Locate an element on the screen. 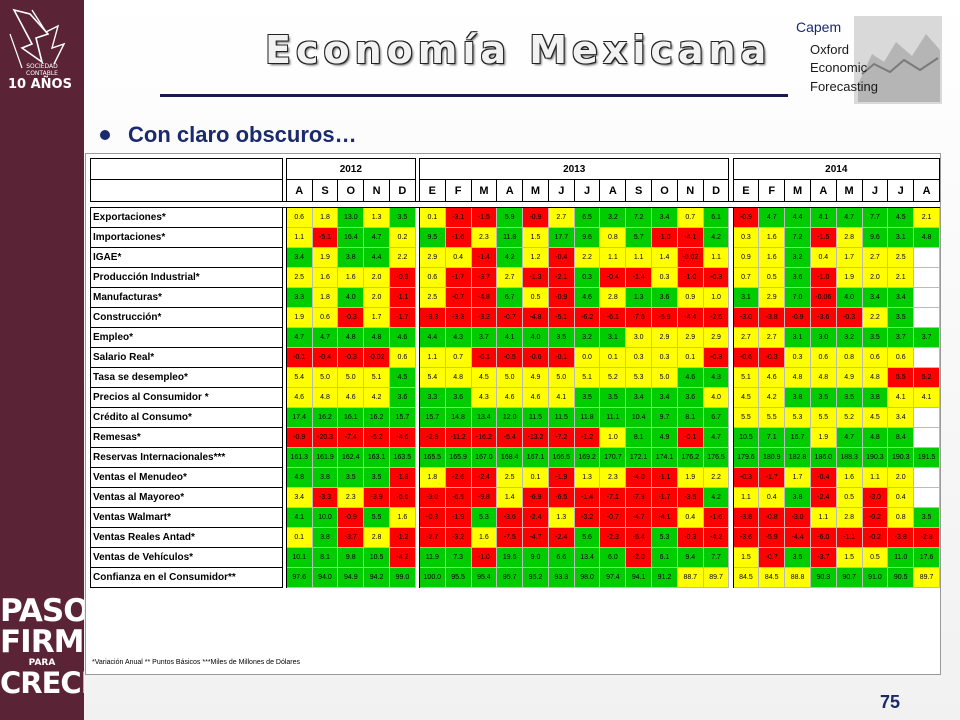 This screenshot has height=720, width=960. value-cell: 3.7 is located at coordinates (901, 337).